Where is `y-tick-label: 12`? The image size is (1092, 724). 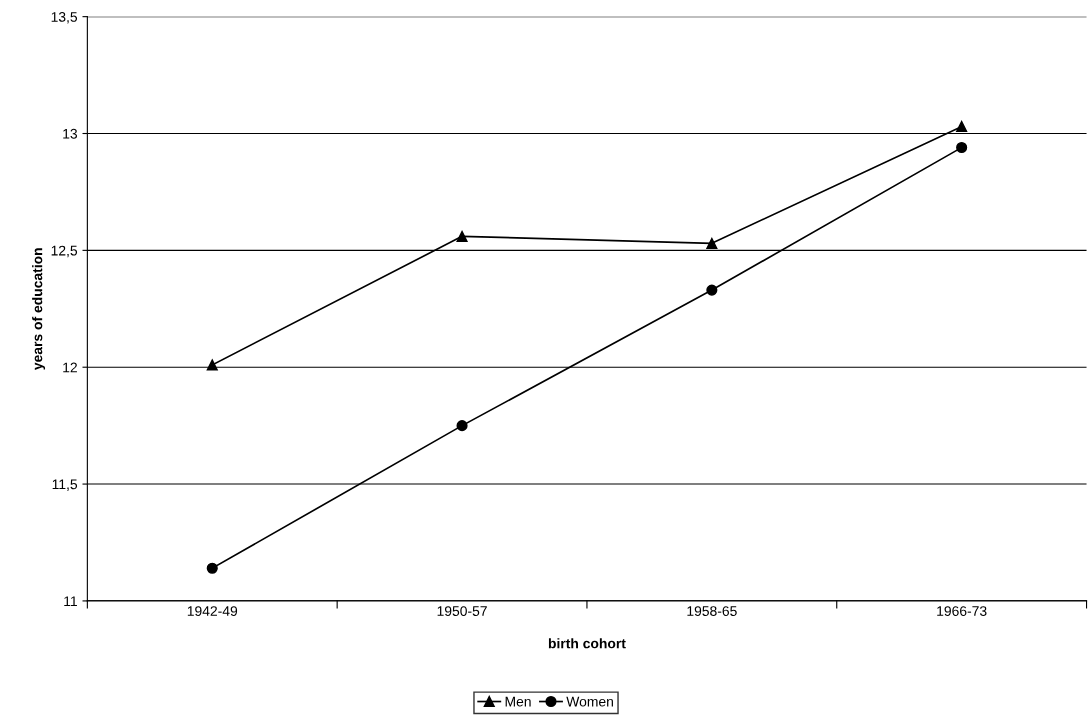
y-tick-label: 12 is located at coordinates (70, 367).